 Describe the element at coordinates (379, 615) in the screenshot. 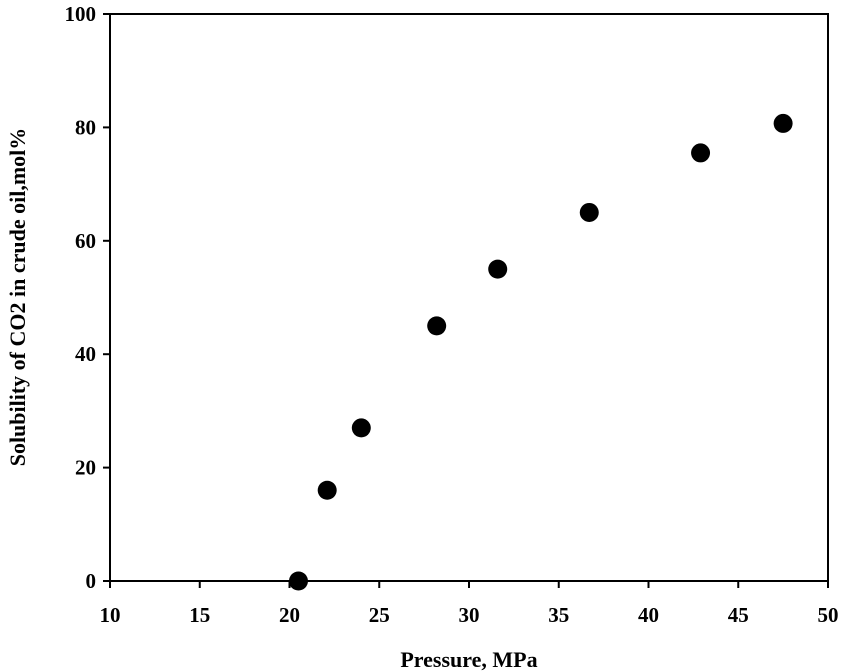

I see `x-tick-label: 25` at that location.